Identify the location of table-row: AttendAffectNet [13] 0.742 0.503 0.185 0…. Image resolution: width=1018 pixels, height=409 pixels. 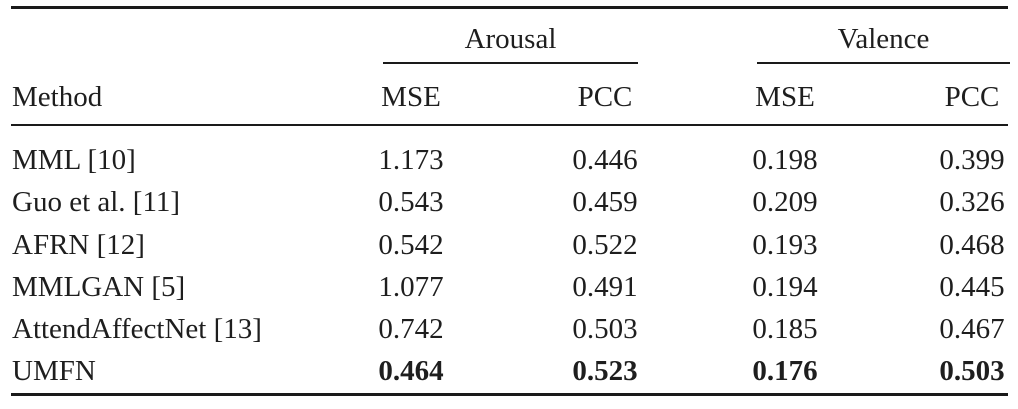
(509, 329).